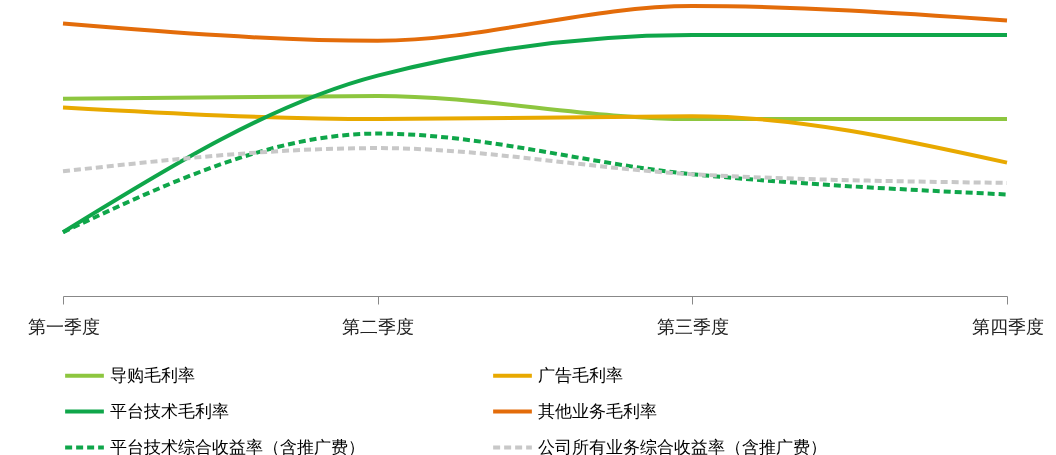  I want to click on legend-label: 平台技术综合收益率（含推广费）, so click(237, 445).